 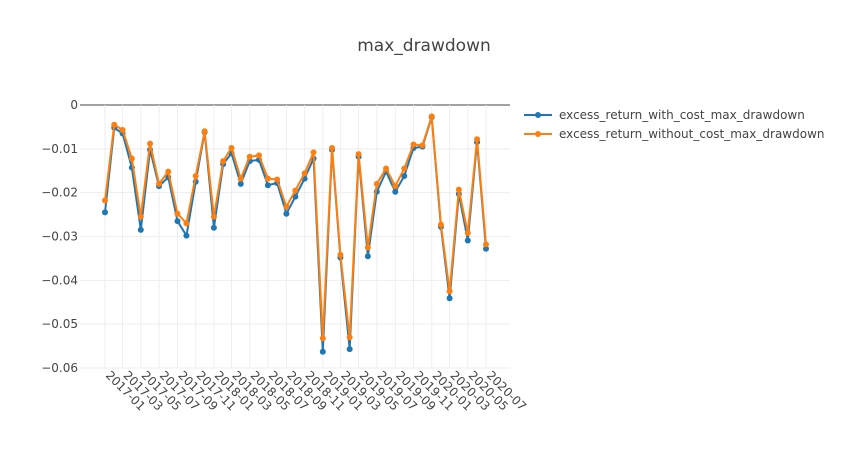 What do you see at coordinates (59, 324) in the screenshot?
I see `y-tick-label: −0.05` at bounding box center [59, 324].